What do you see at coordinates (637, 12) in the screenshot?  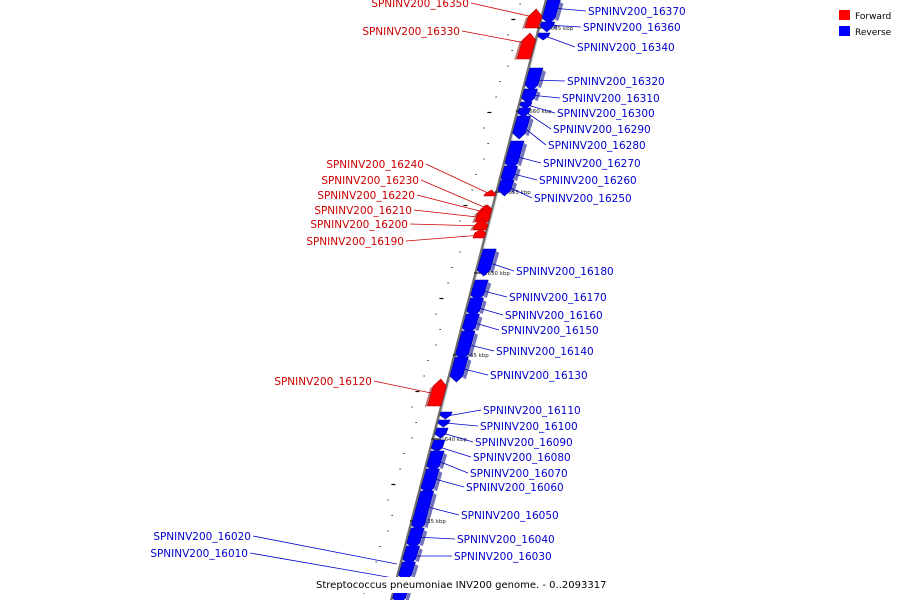 I see `gene-label-spninv200_16370: SPNINV200_16370` at bounding box center [637, 12].